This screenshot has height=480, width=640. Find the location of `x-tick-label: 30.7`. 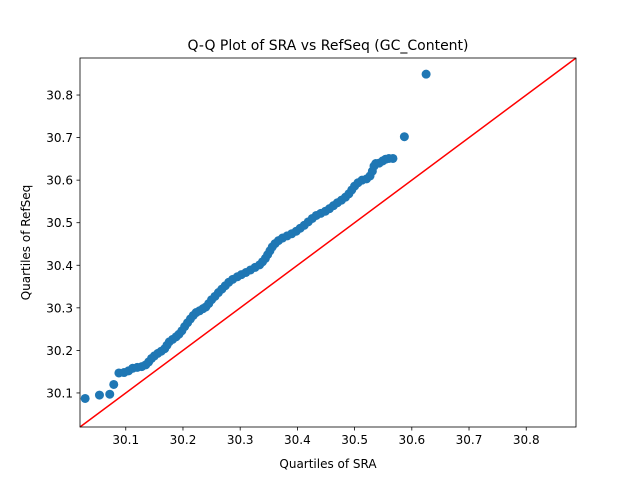

x-tick-label: 30.7 is located at coordinates (469, 440).